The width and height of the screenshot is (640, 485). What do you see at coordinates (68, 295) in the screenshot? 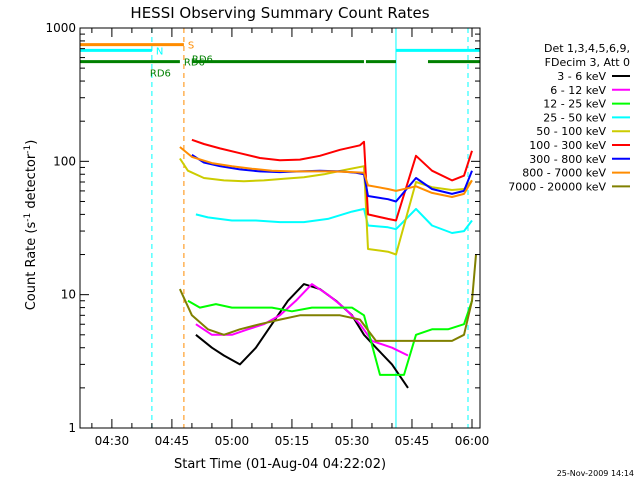
I see `y-tick-label-1: 10` at bounding box center [68, 295].